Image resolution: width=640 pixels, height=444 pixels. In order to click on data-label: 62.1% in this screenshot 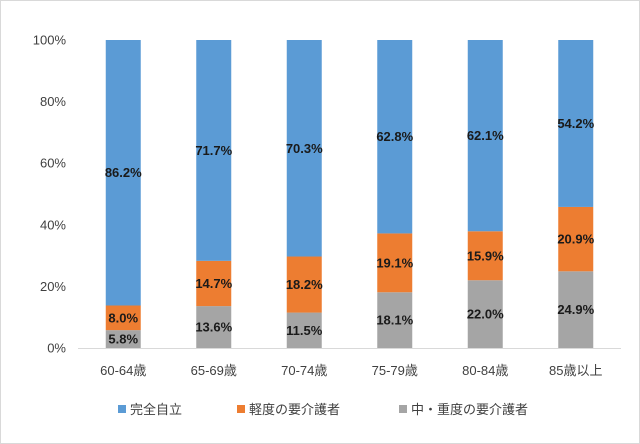, I will do `click(485, 135)`.